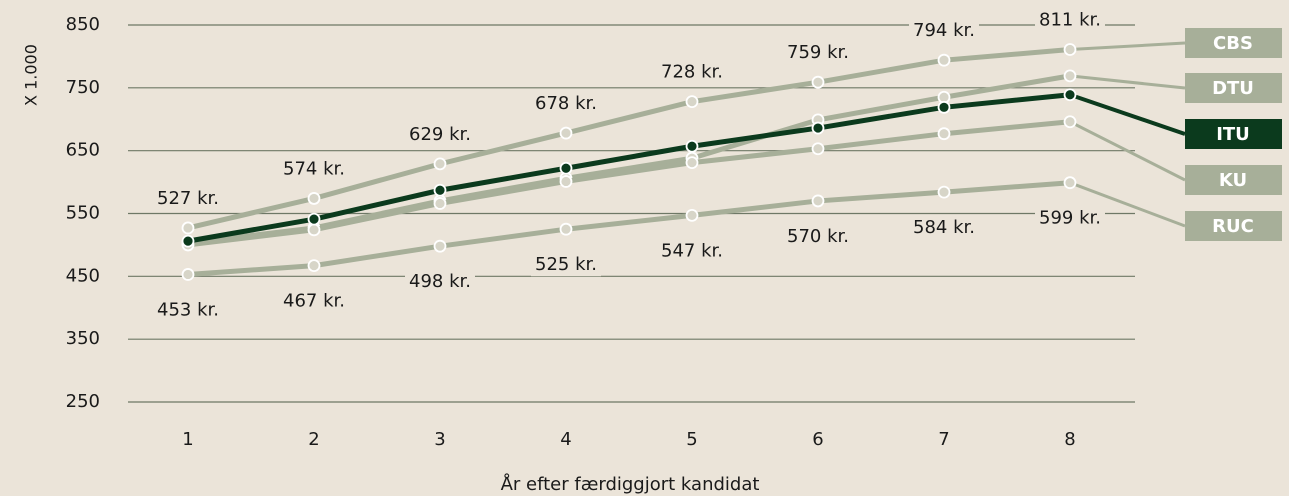 This screenshot has height=496, width=1289. What do you see at coordinates (83, 87) in the screenshot?
I see `y-tick-label: 750` at bounding box center [83, 87].